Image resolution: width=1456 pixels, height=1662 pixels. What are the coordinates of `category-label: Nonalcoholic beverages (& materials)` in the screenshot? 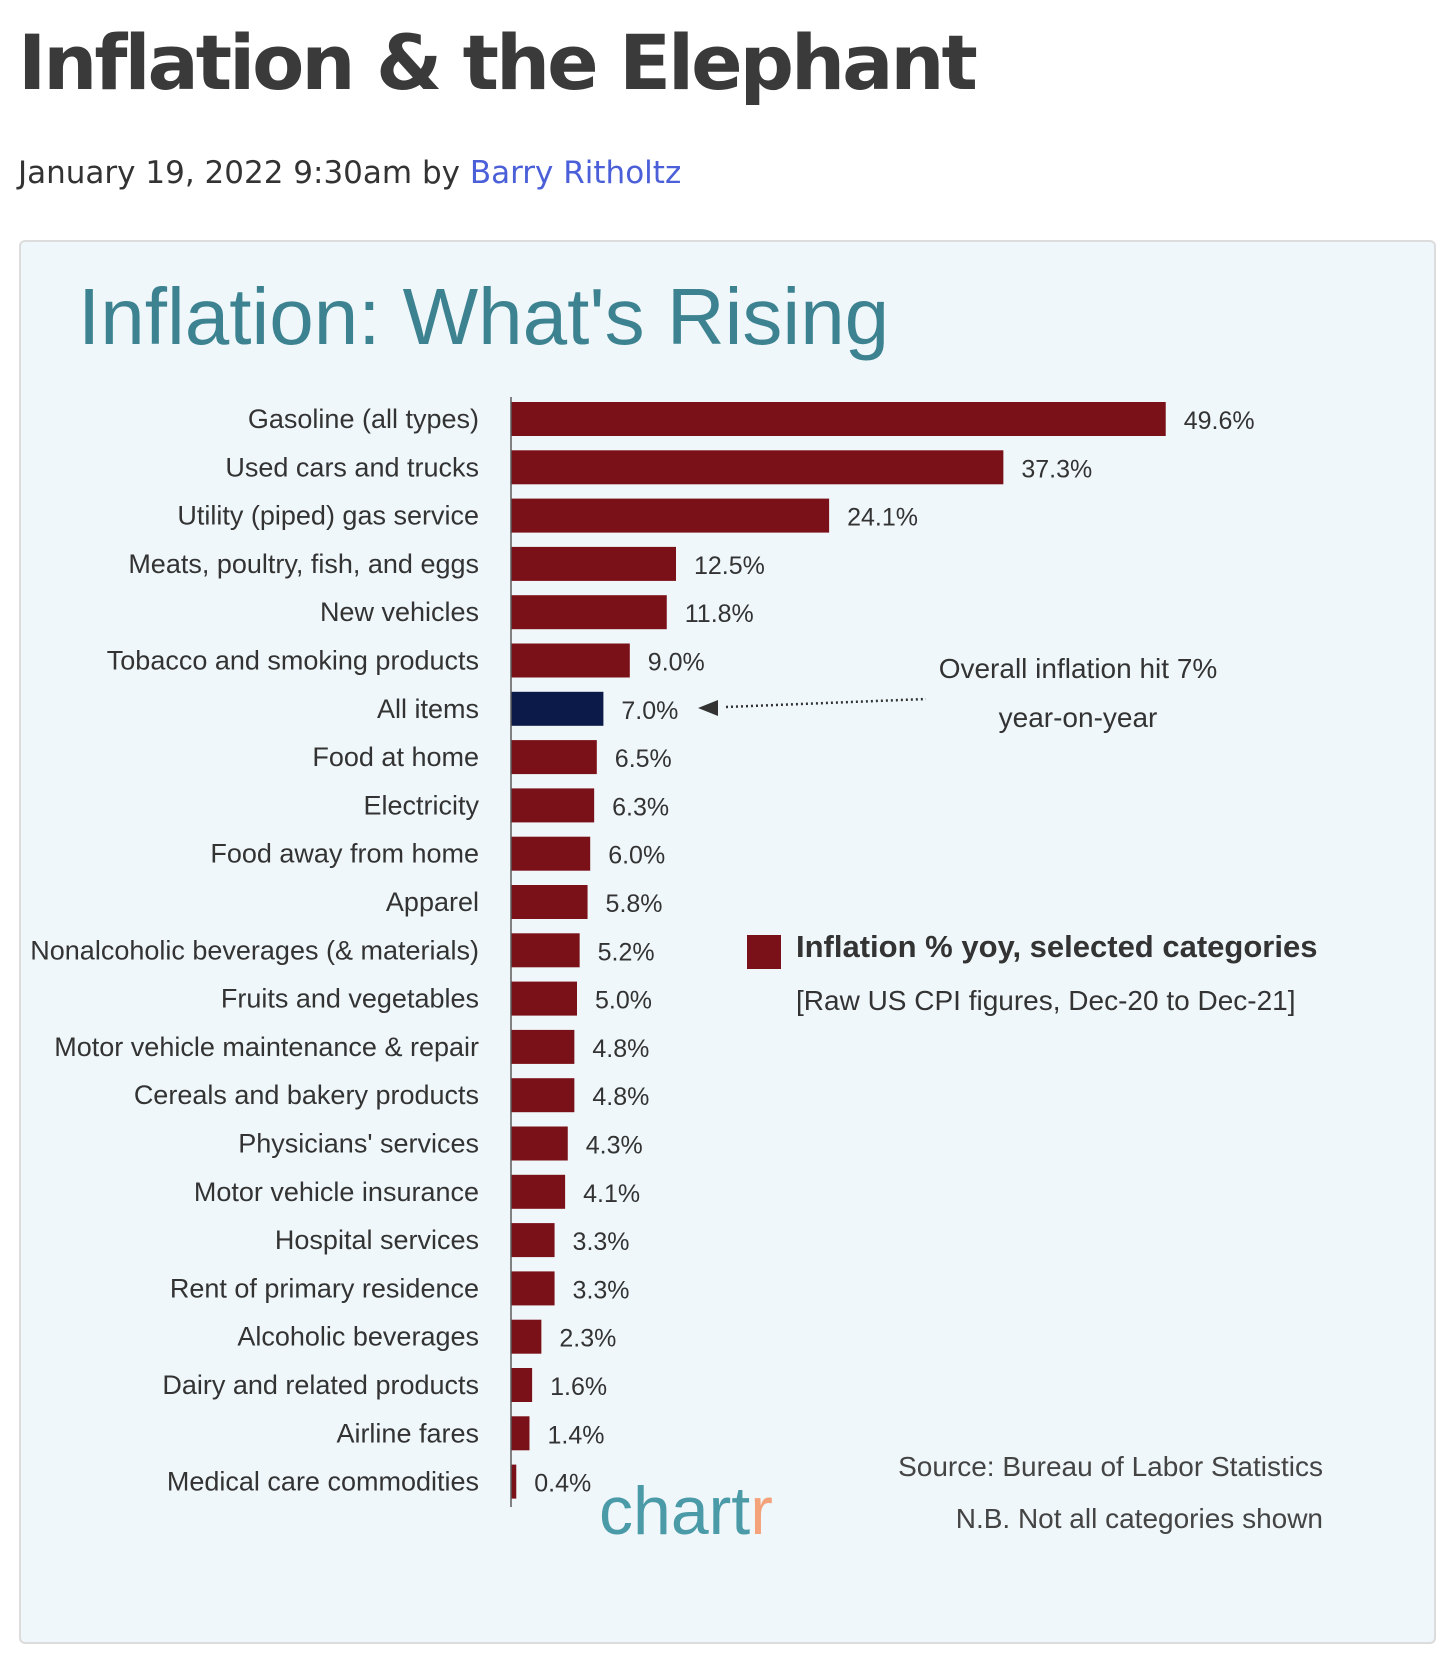 It's located at (254, 950).